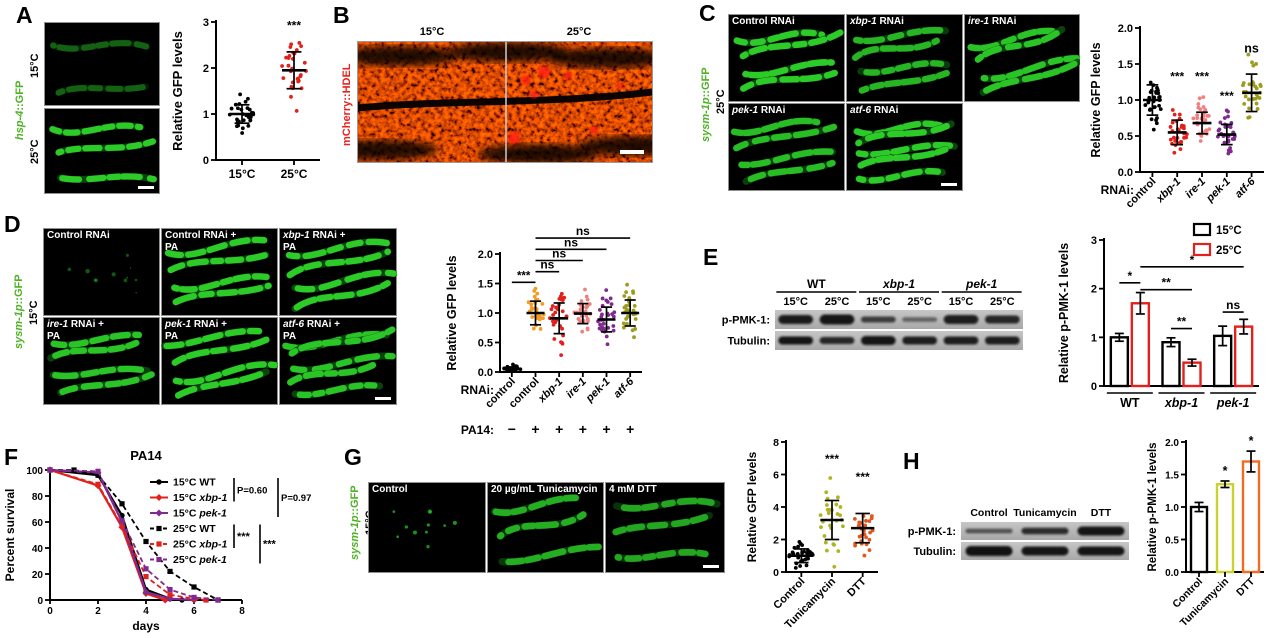  I want to click on svg-text: 15°C WT, so click(194, 483).